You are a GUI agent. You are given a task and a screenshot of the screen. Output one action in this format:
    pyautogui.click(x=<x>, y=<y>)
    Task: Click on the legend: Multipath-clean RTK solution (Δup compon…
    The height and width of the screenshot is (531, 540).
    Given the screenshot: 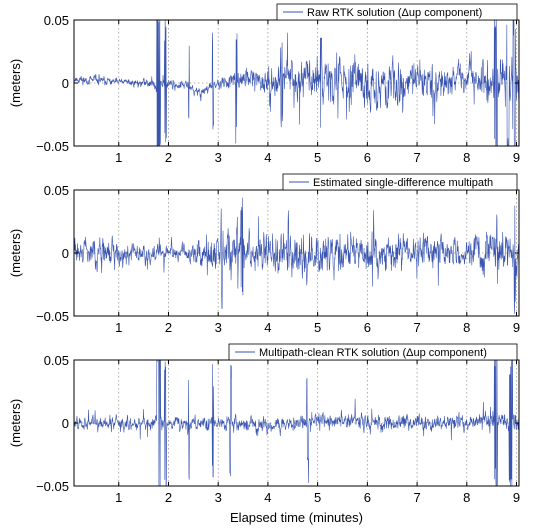 What is the action you would take?
    pyautogui.click(x=373, y=352)
    